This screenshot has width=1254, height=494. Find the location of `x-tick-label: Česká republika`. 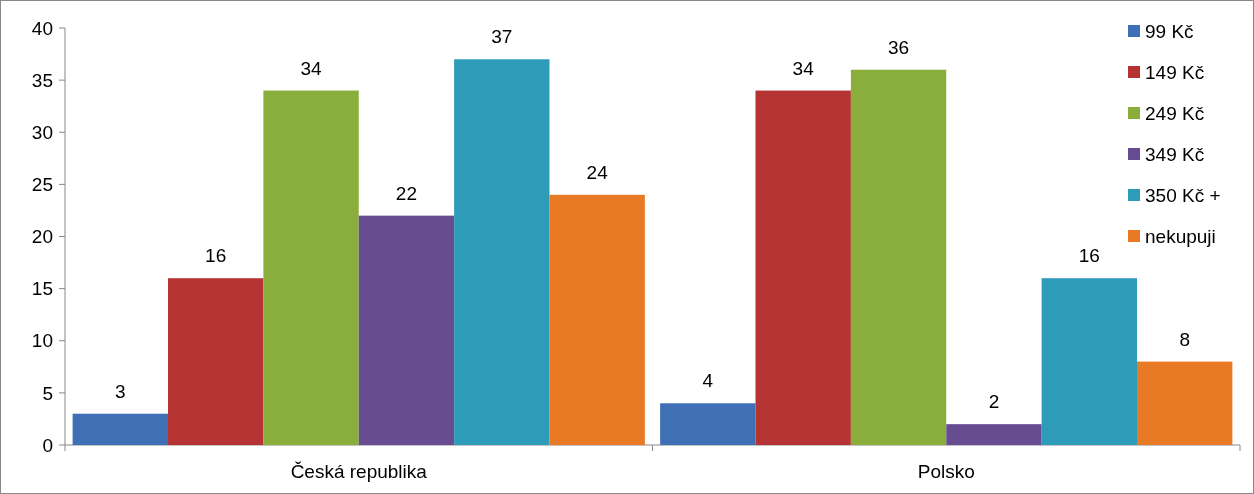

x-tick-label: Česká republika is located at coordinates (359, 471).